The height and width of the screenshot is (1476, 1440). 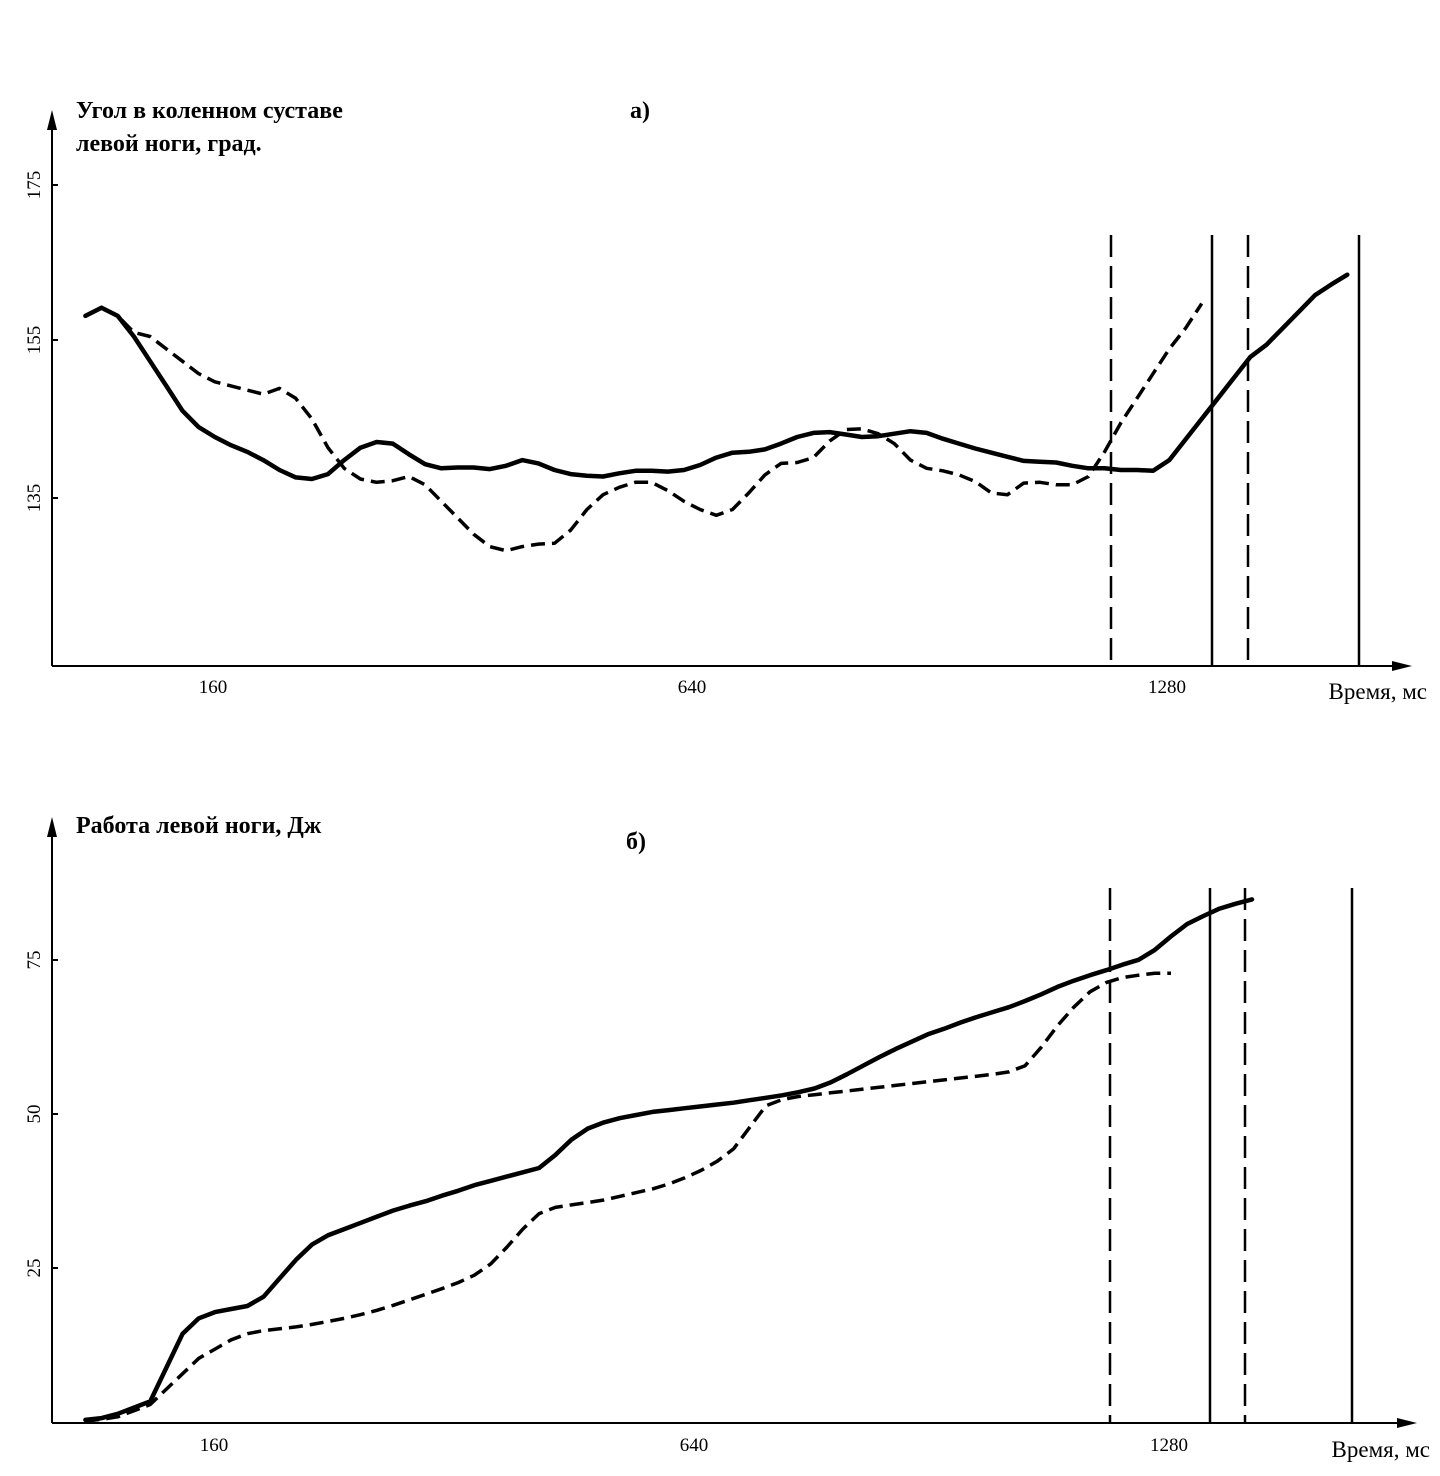 What do you see at coordinates (199, 826) in the screenshot?
I see `chart-title: Работа левой ноги, Дж` at bounding box center [199, 826].